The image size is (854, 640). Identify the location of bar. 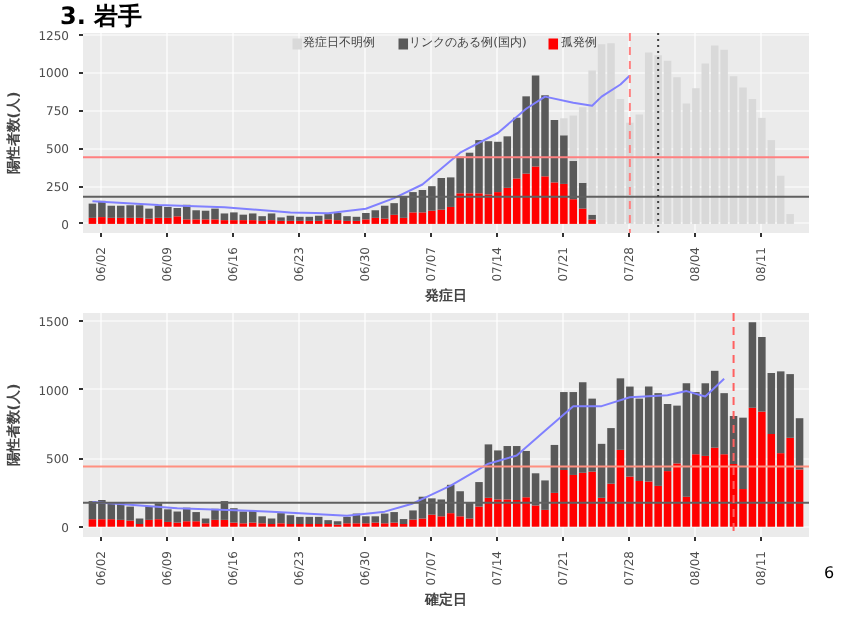
(592, 217).